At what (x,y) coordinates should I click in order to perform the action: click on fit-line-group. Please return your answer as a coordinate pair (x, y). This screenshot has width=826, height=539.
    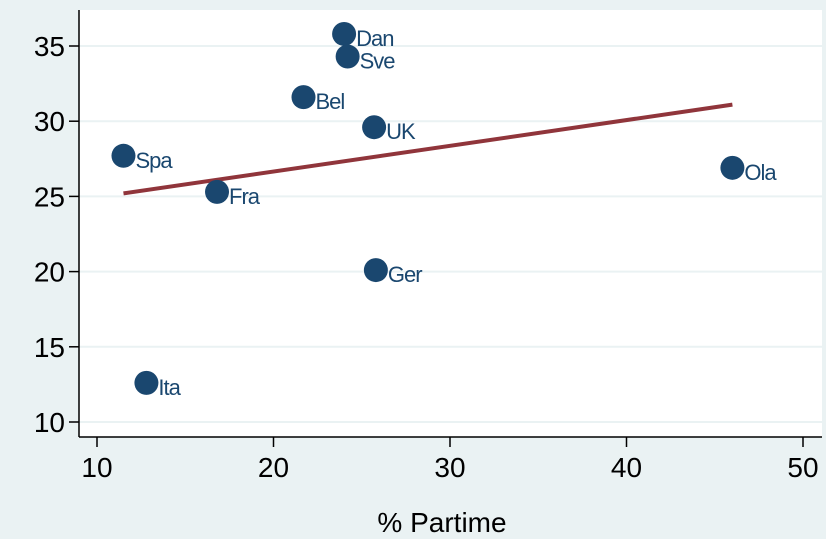
    Looking at the image, I should click on (428, 149).